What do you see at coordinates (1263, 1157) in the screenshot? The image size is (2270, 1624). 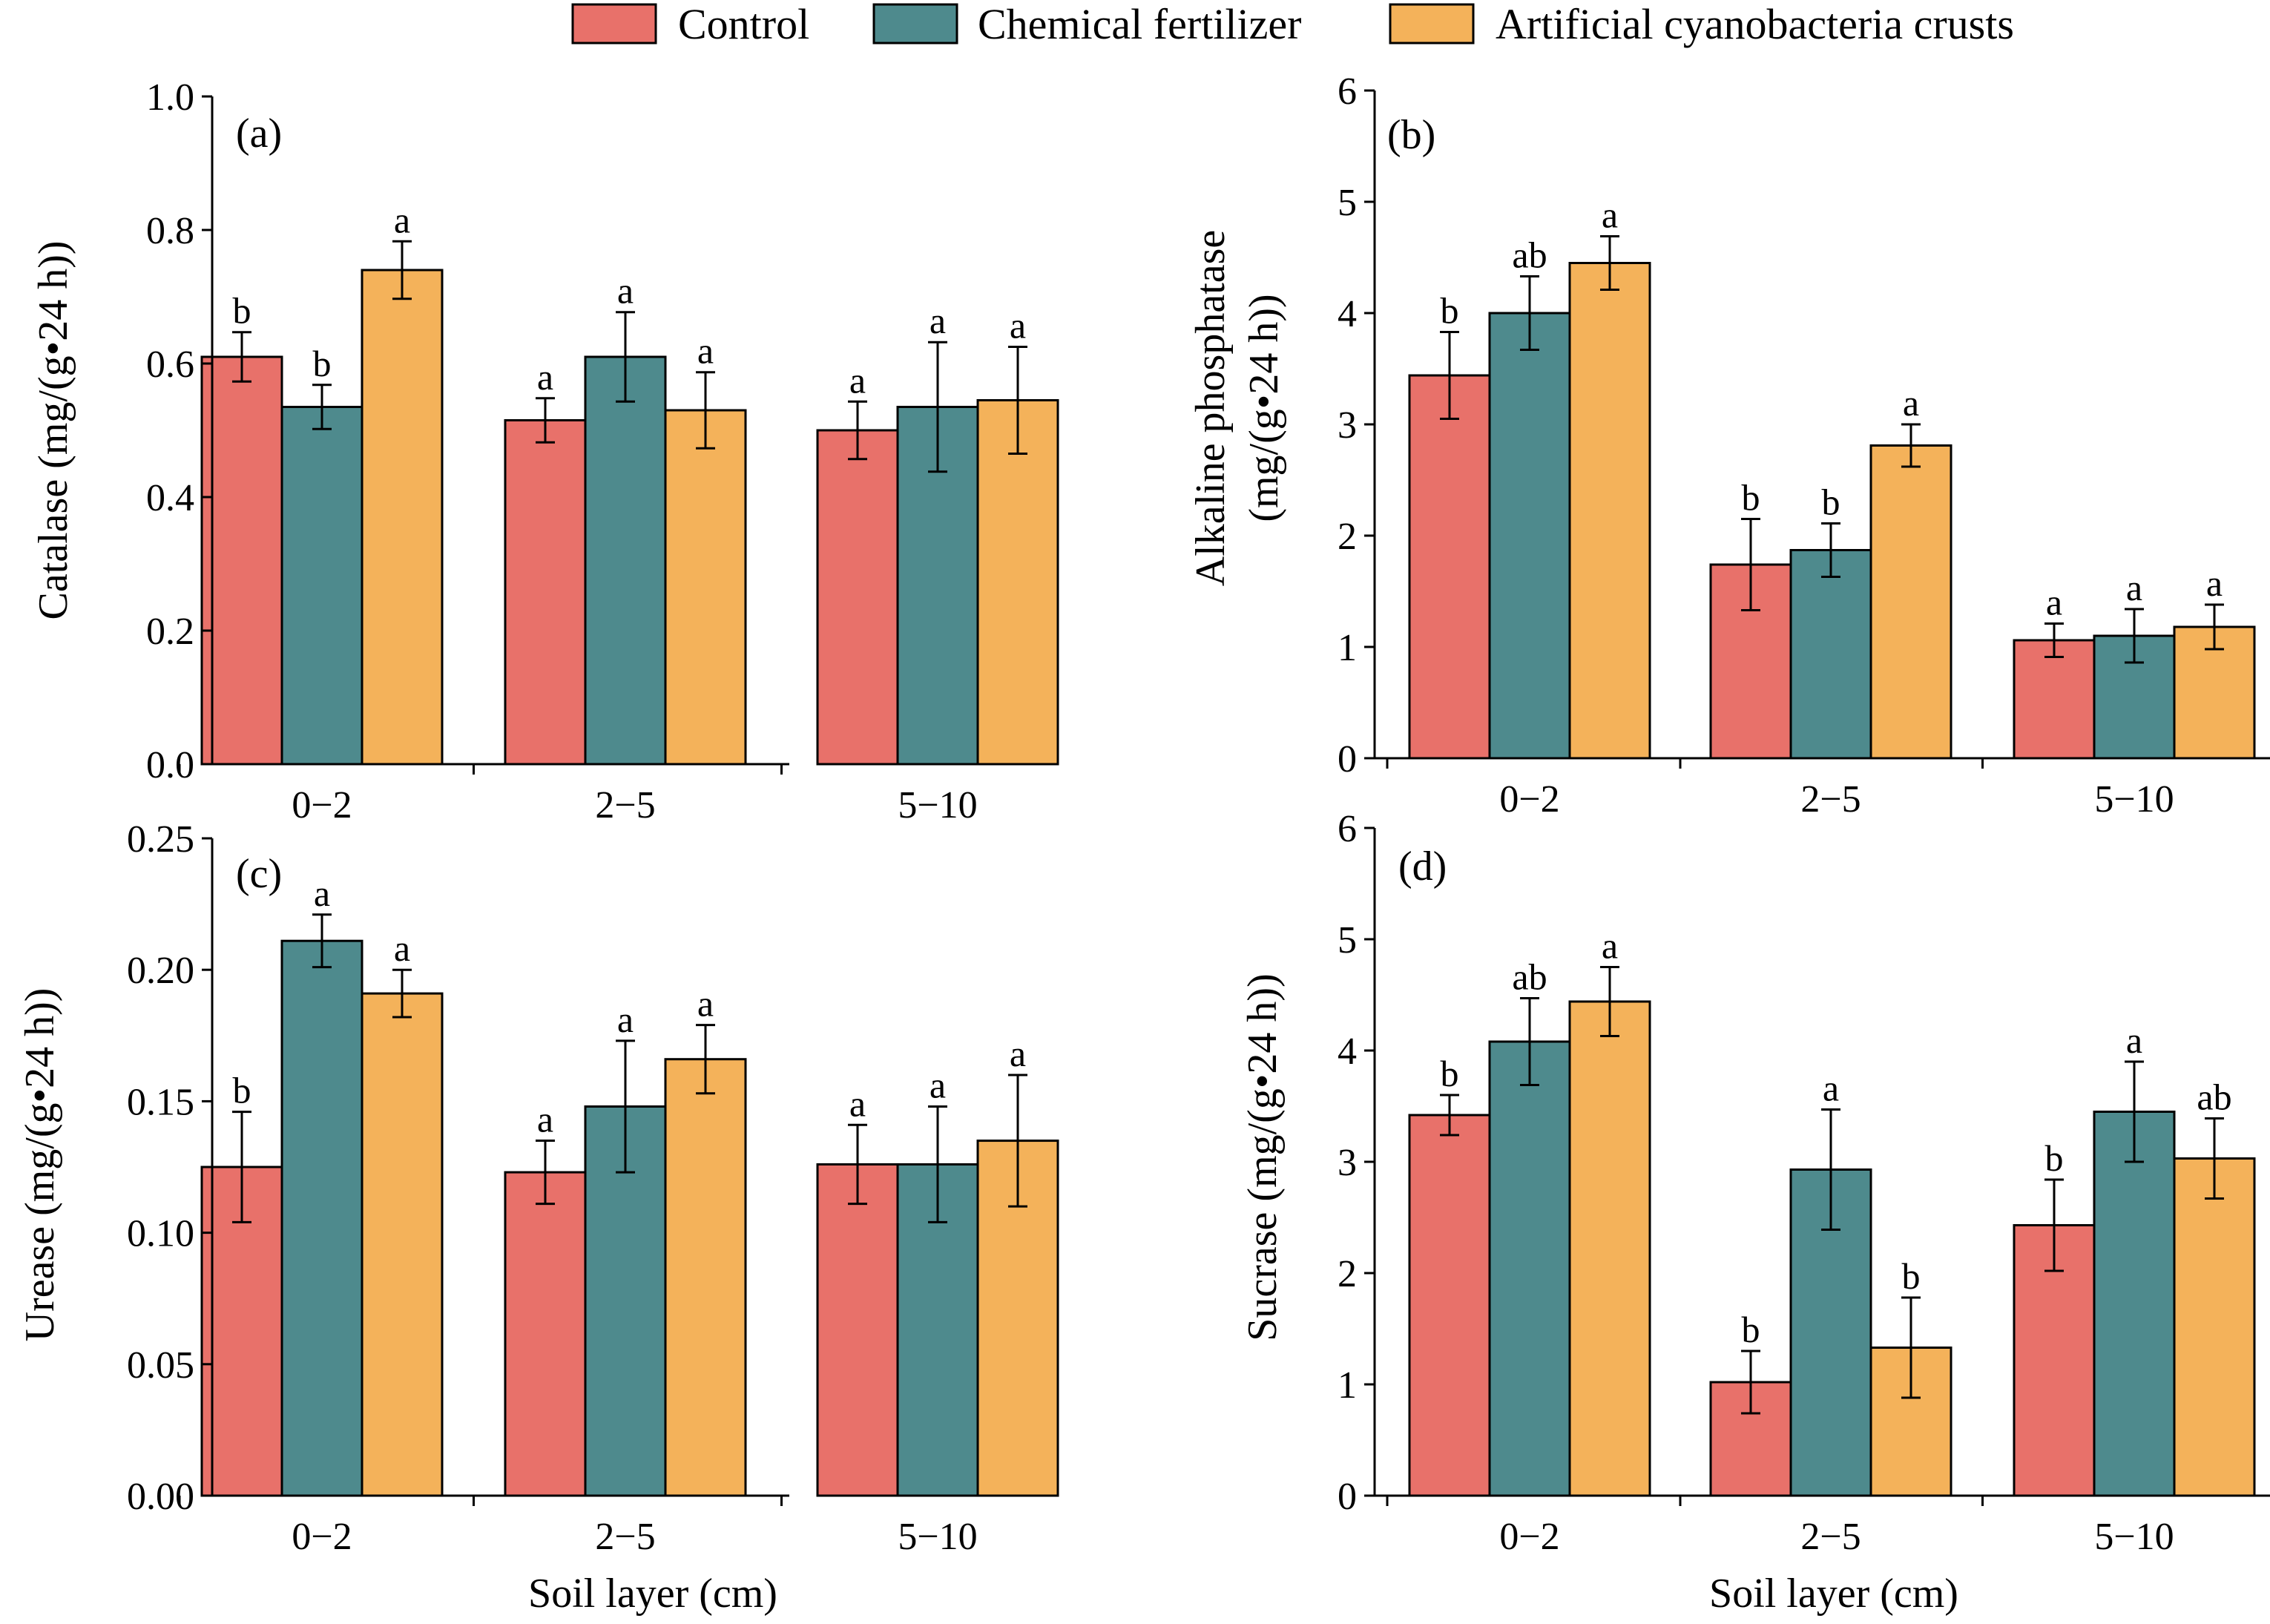 I see `y-axis-title-d: Sucrase (mg/(g•24 h))` at bounding box center [1263, 1157].